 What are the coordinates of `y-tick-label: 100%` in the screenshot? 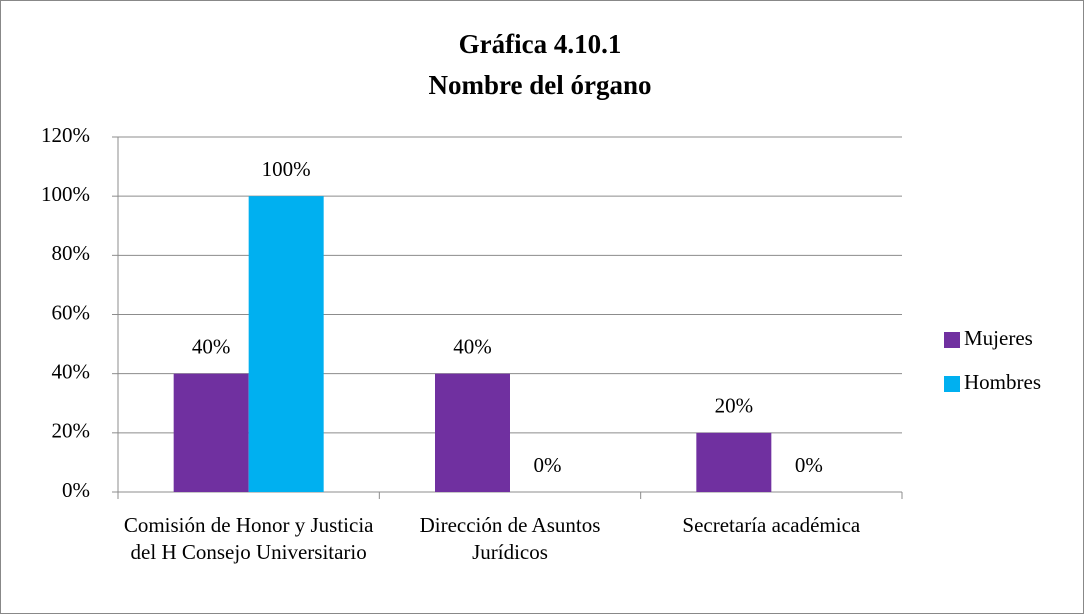 It's located at (65, 194).